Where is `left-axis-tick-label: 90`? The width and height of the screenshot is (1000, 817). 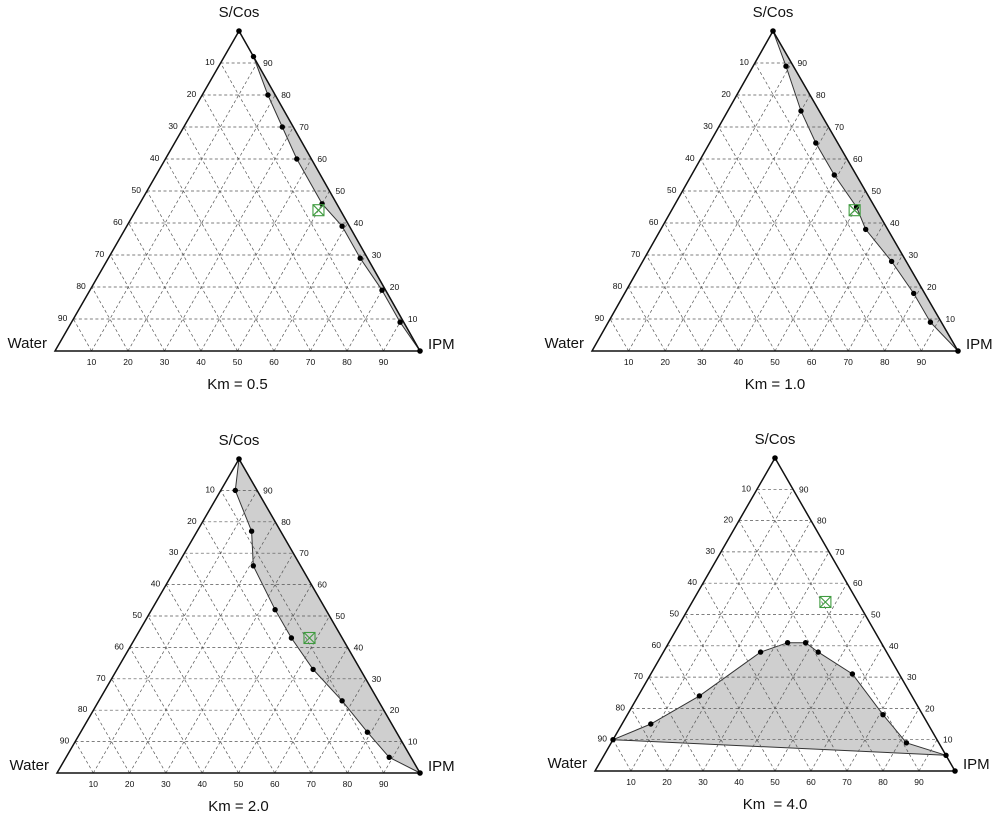 left-axis-tick-label: 90 is located at coordinates (600, 318).